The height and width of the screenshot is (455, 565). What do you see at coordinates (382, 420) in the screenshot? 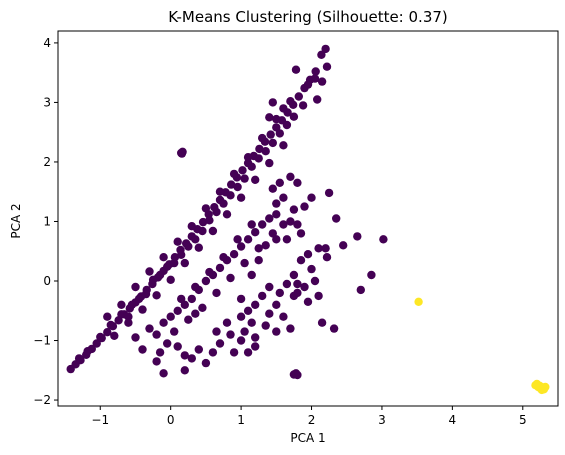
I see `x-tick-label: 3` at bounding box center [382, 420].